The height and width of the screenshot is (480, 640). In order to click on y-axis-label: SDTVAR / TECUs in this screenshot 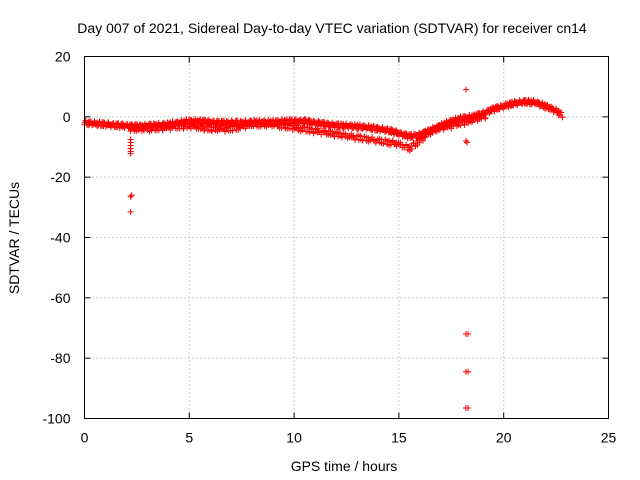, I will do `click(14, 238)`.